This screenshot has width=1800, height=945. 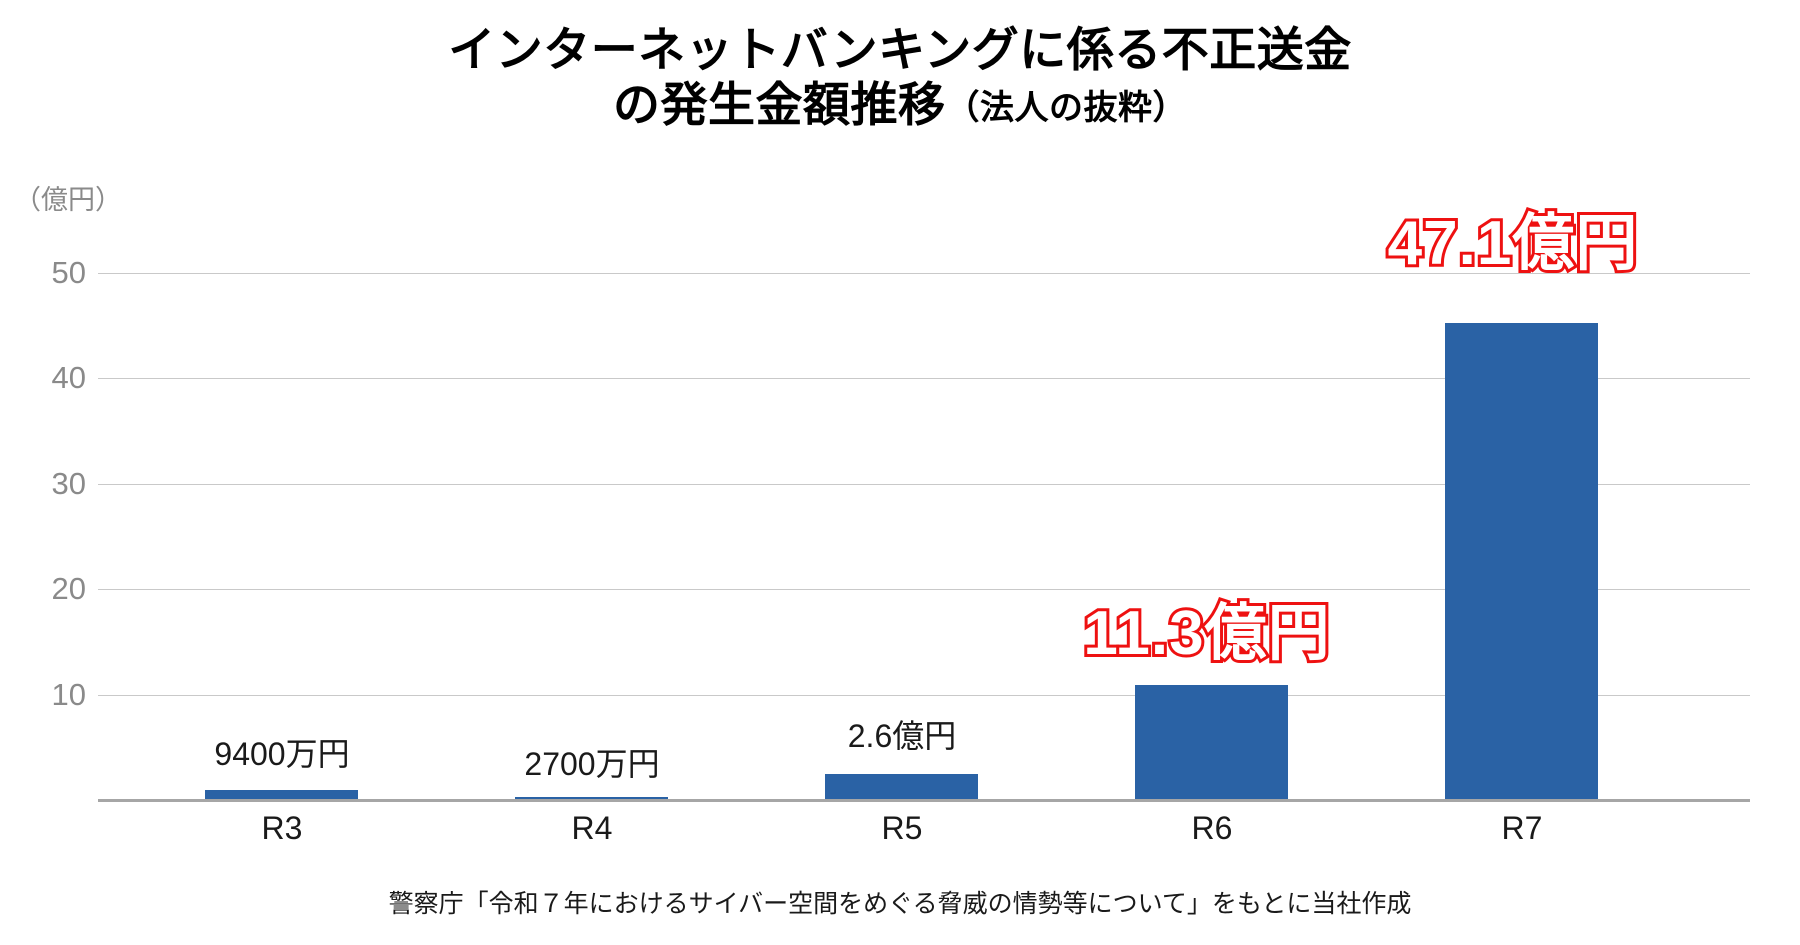 I want to click on y-axis-unit-label: （億円）, so click(x=68, y=200).